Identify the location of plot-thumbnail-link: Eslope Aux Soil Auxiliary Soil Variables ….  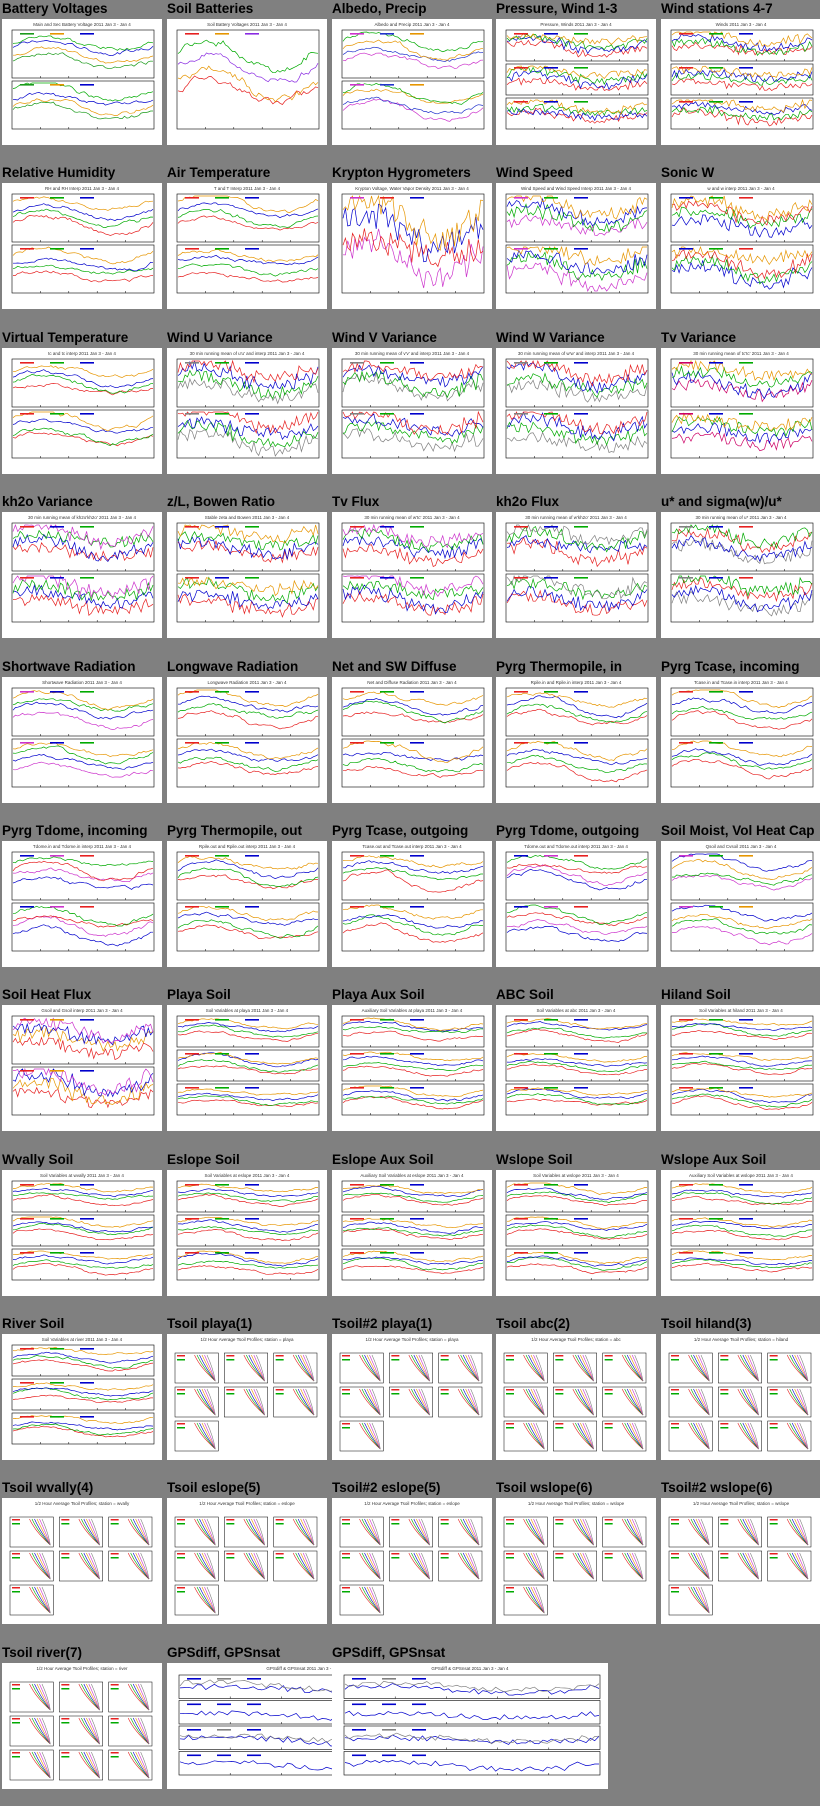
(411, 1232).